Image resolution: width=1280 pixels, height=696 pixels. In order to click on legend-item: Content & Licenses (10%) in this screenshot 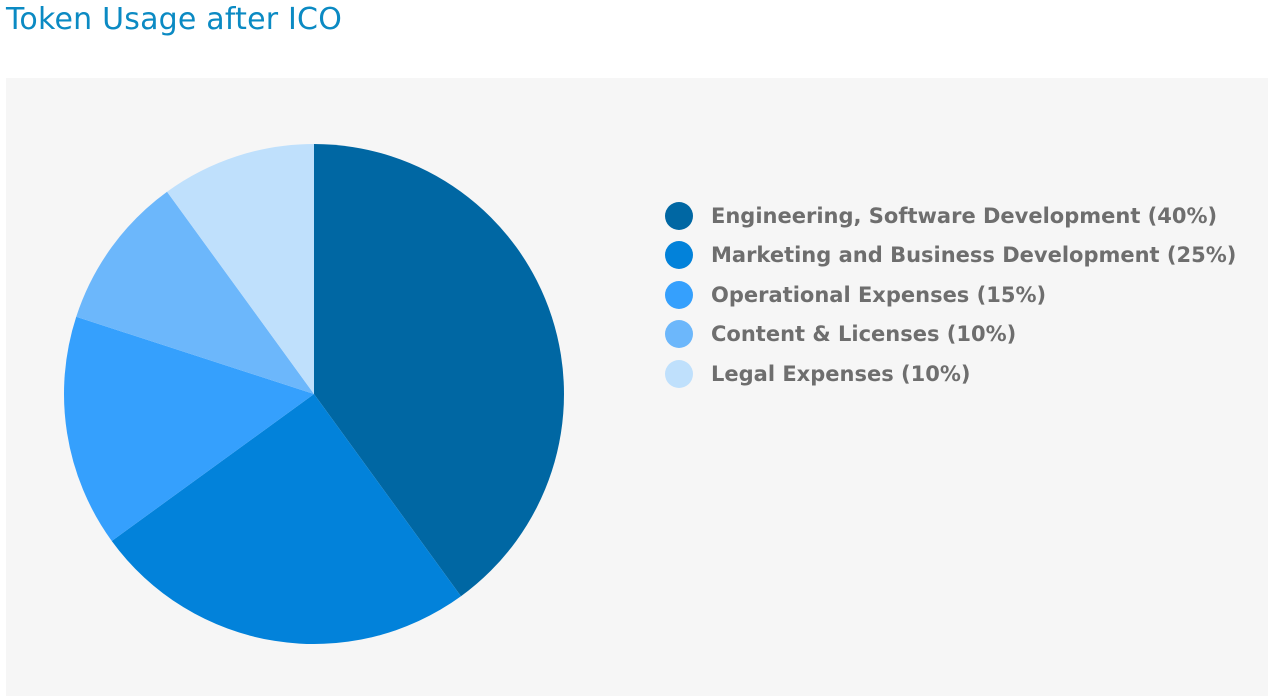, I will do `click(950, 335)`.